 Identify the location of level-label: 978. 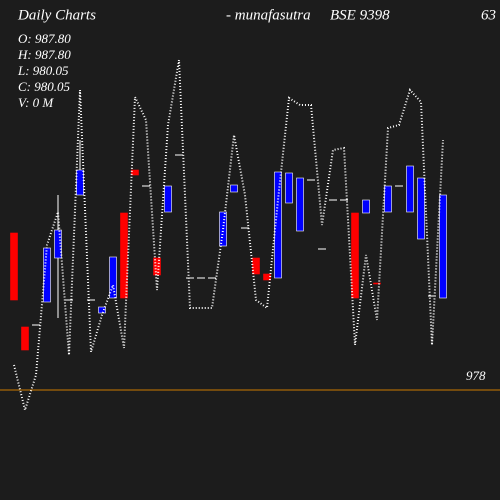
(476, 375).